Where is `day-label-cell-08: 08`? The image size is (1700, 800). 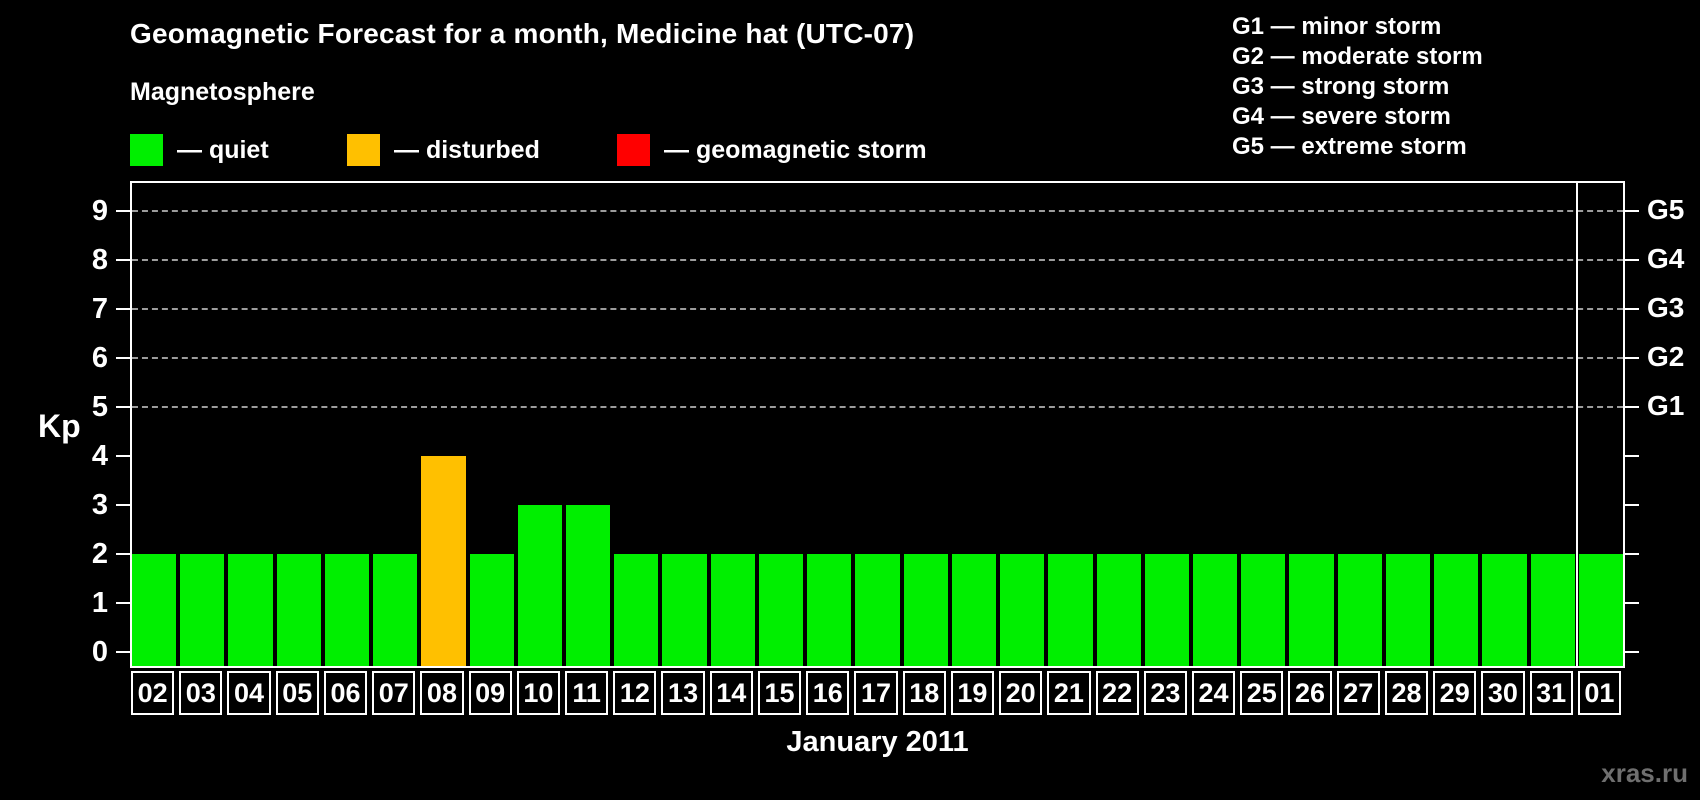 day-label-cell-08: 08 is located at coordinates (442, 693).